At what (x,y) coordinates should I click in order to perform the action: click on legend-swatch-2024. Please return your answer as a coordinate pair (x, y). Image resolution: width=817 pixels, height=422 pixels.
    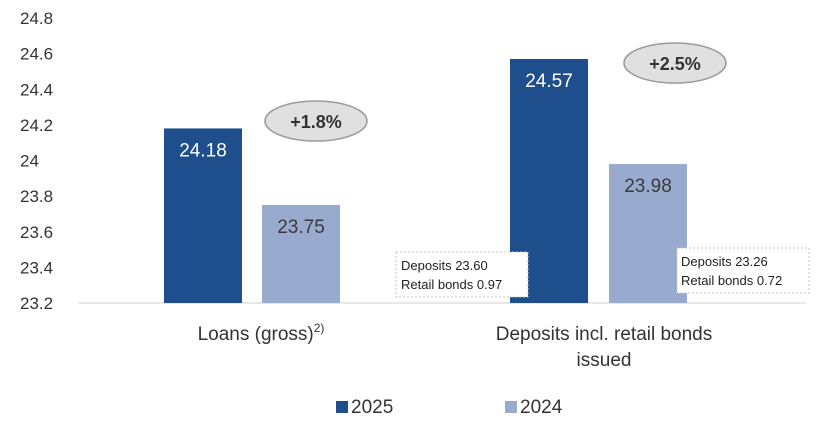
    Looking at the image, I should click on (511, 407).